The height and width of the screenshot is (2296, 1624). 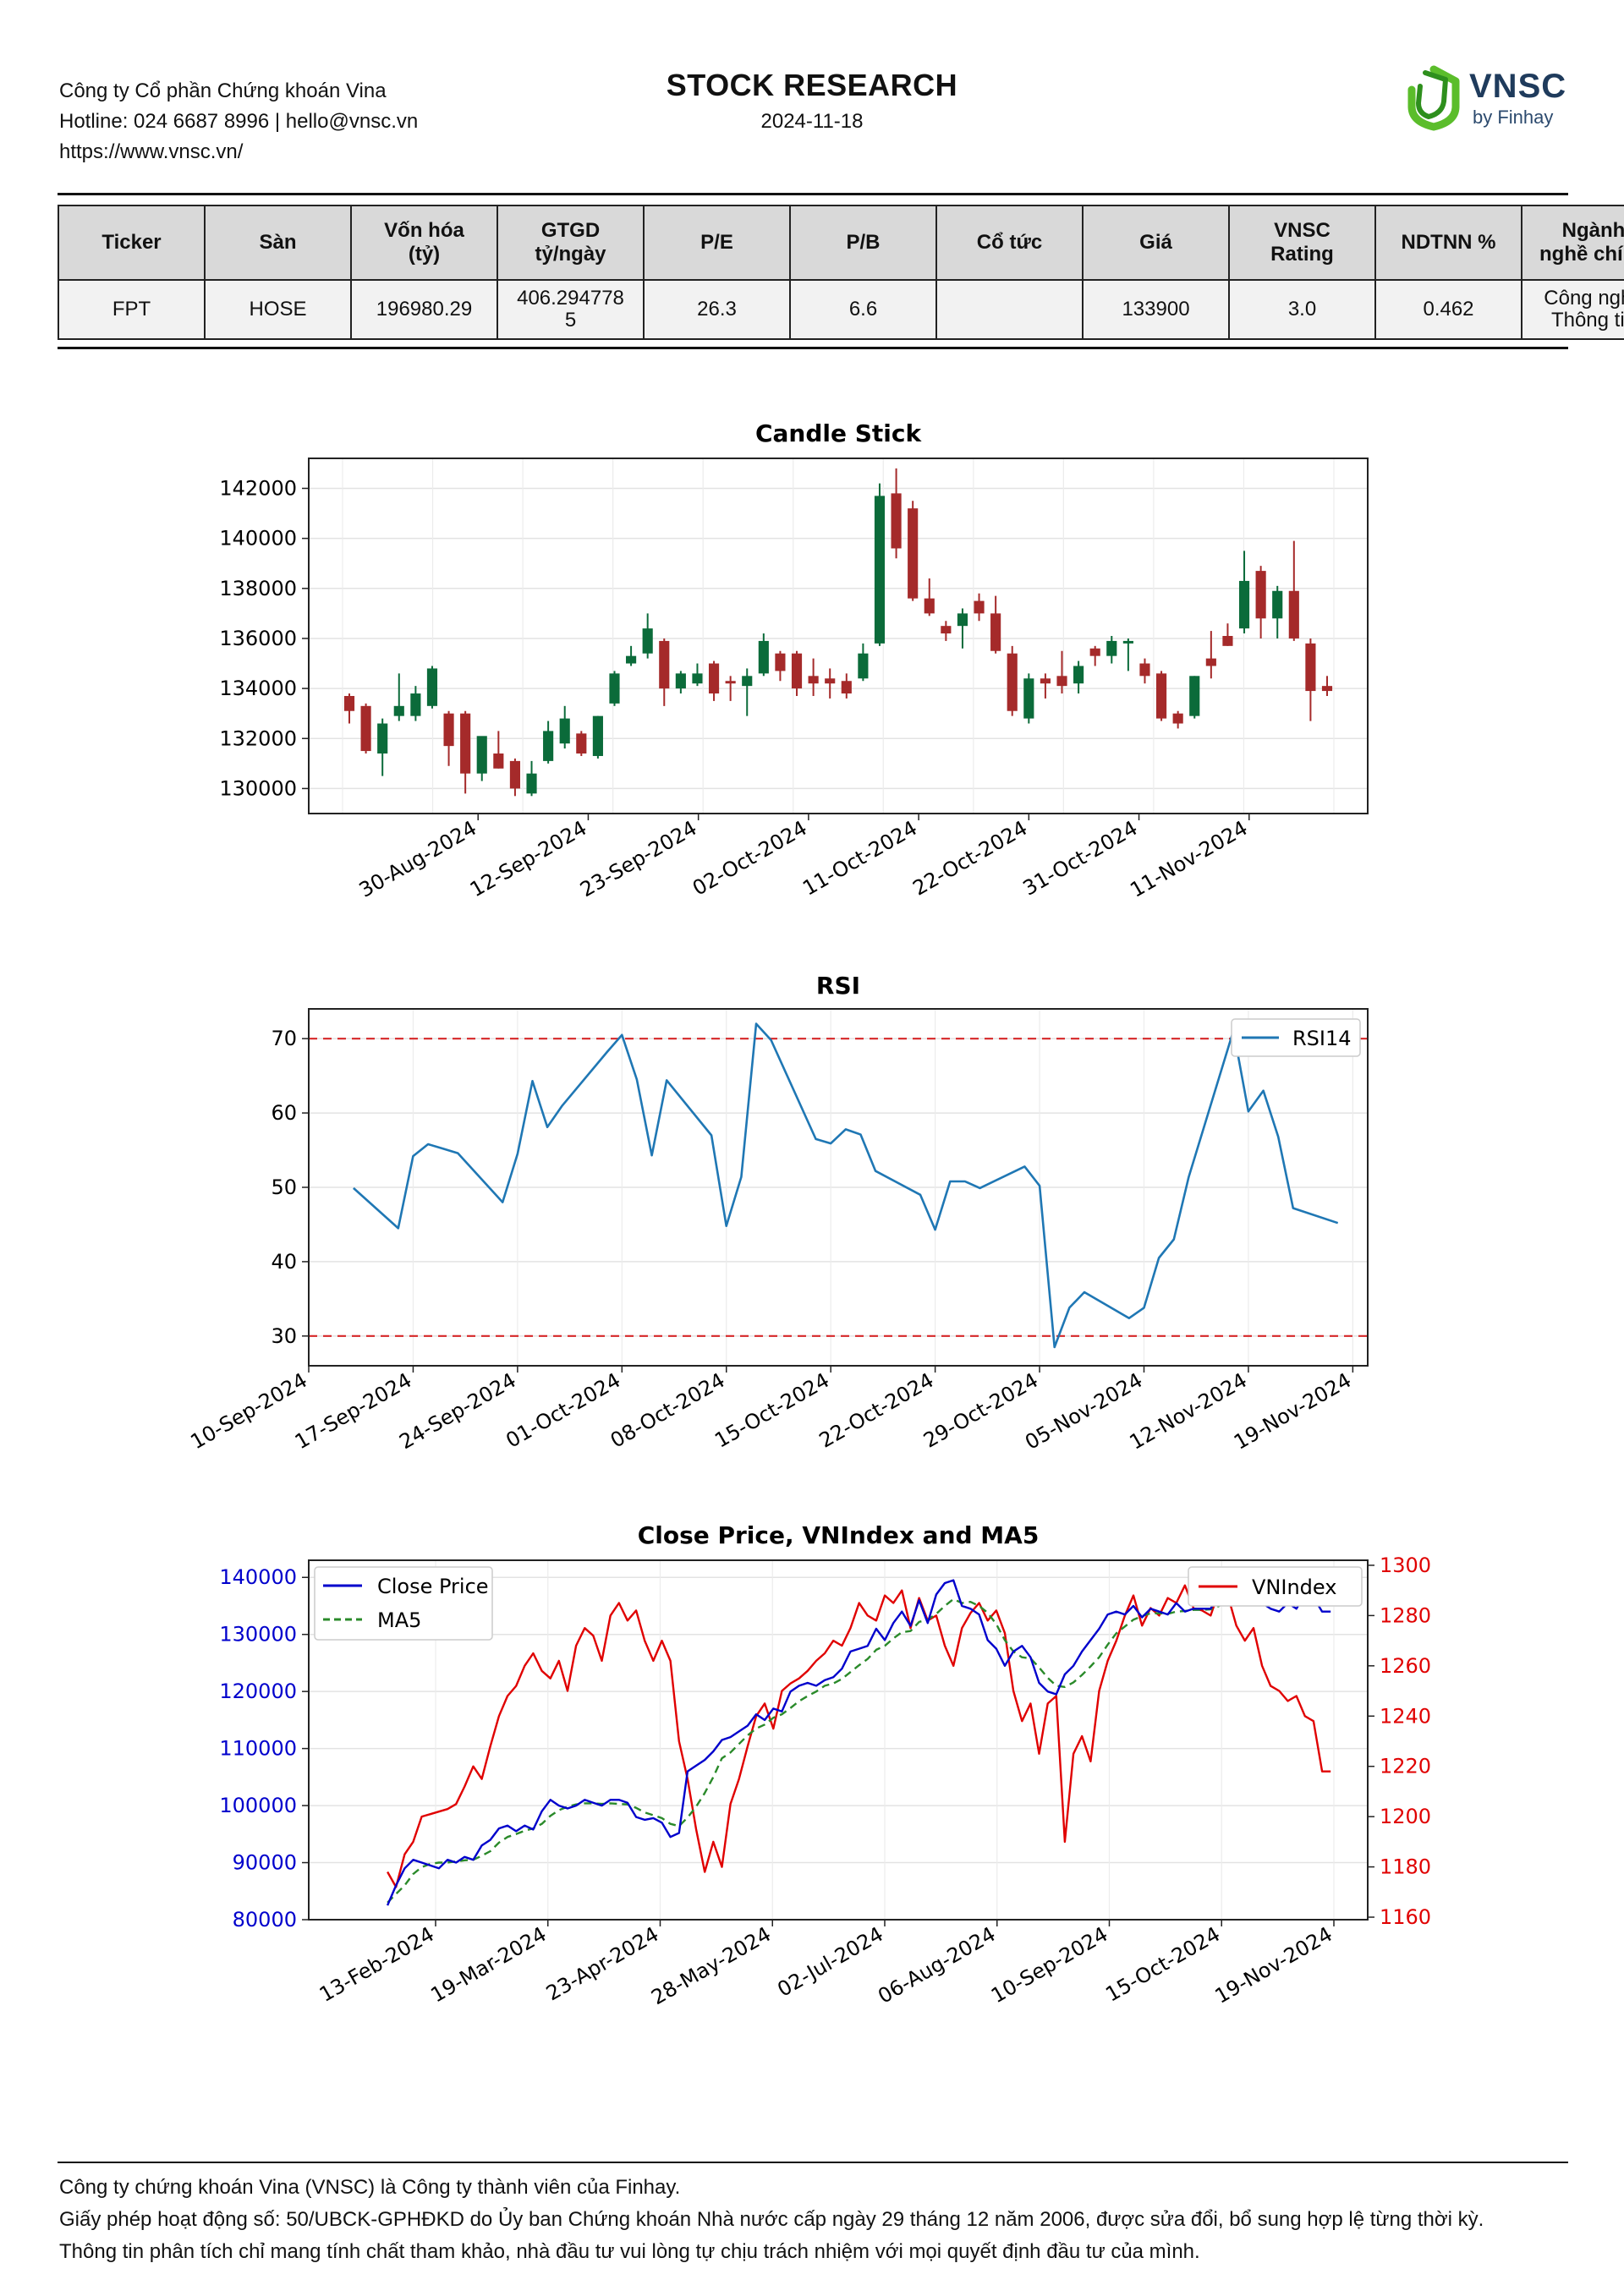 I want to click on y-tick-label: 50, so click(x=284, y=1187).